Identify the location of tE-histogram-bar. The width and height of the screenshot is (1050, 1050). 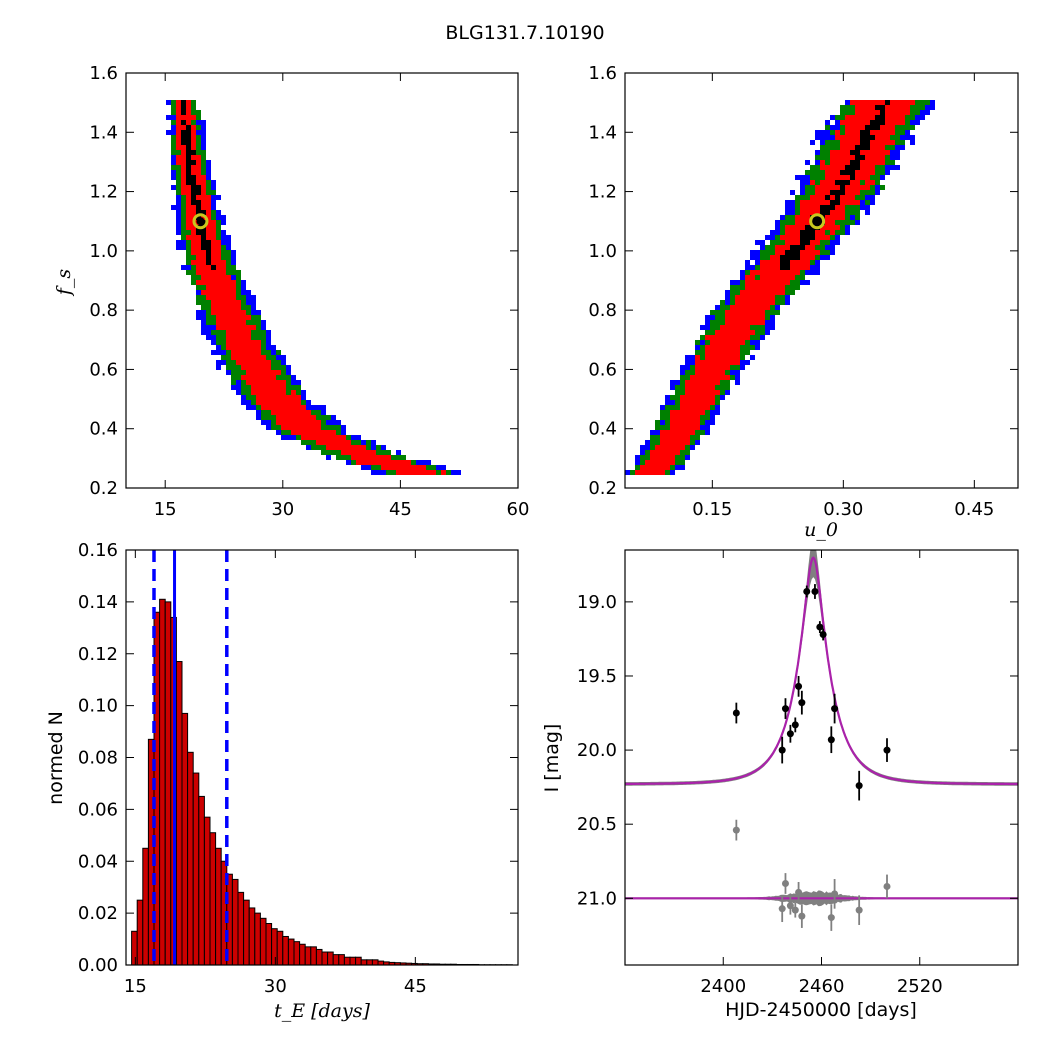
(162, 781).